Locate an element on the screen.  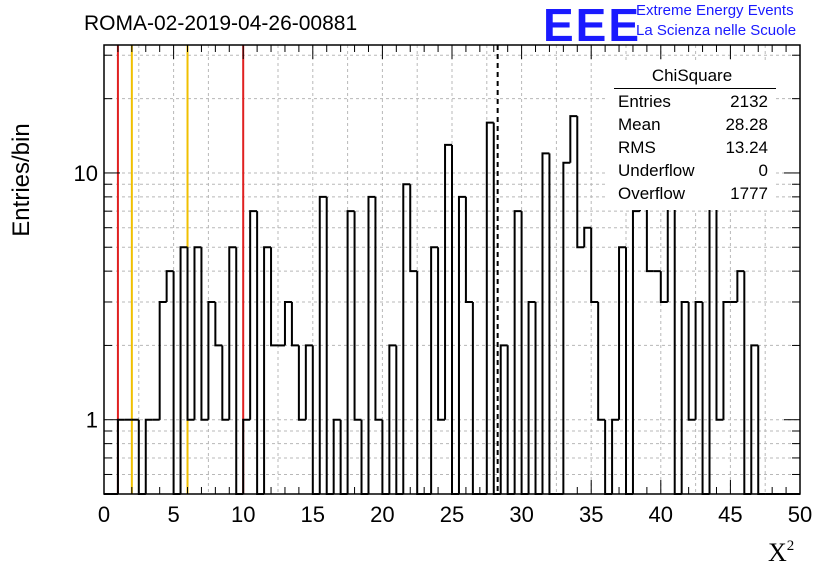
run-title: ROMA-02-2019-04-26-00881 is located at coordinates (221, 23).